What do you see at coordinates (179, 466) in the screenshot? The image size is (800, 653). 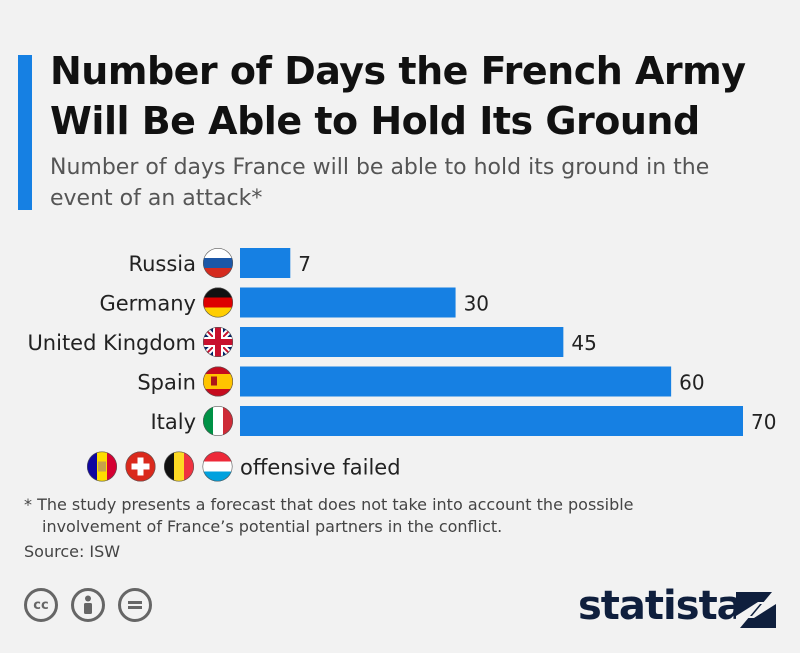 I see `belgium-flag-icon` at bounding box center [179, 466].